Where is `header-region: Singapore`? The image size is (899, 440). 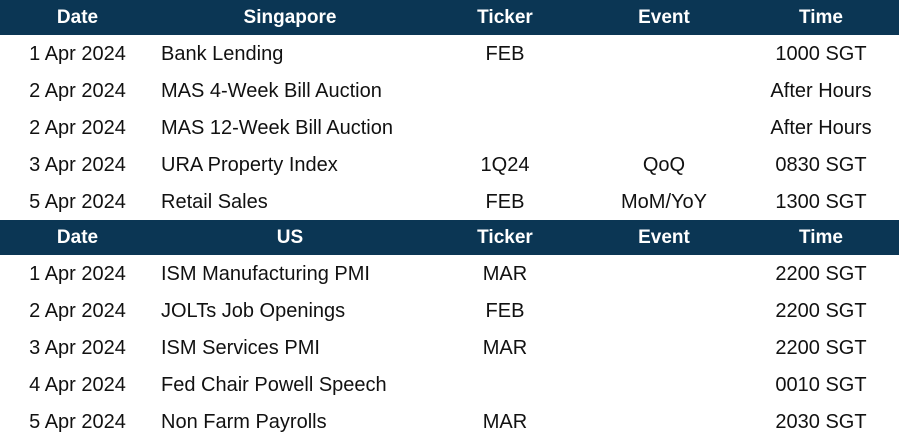
header-region: Singapore is located at coordinates (290, 17).